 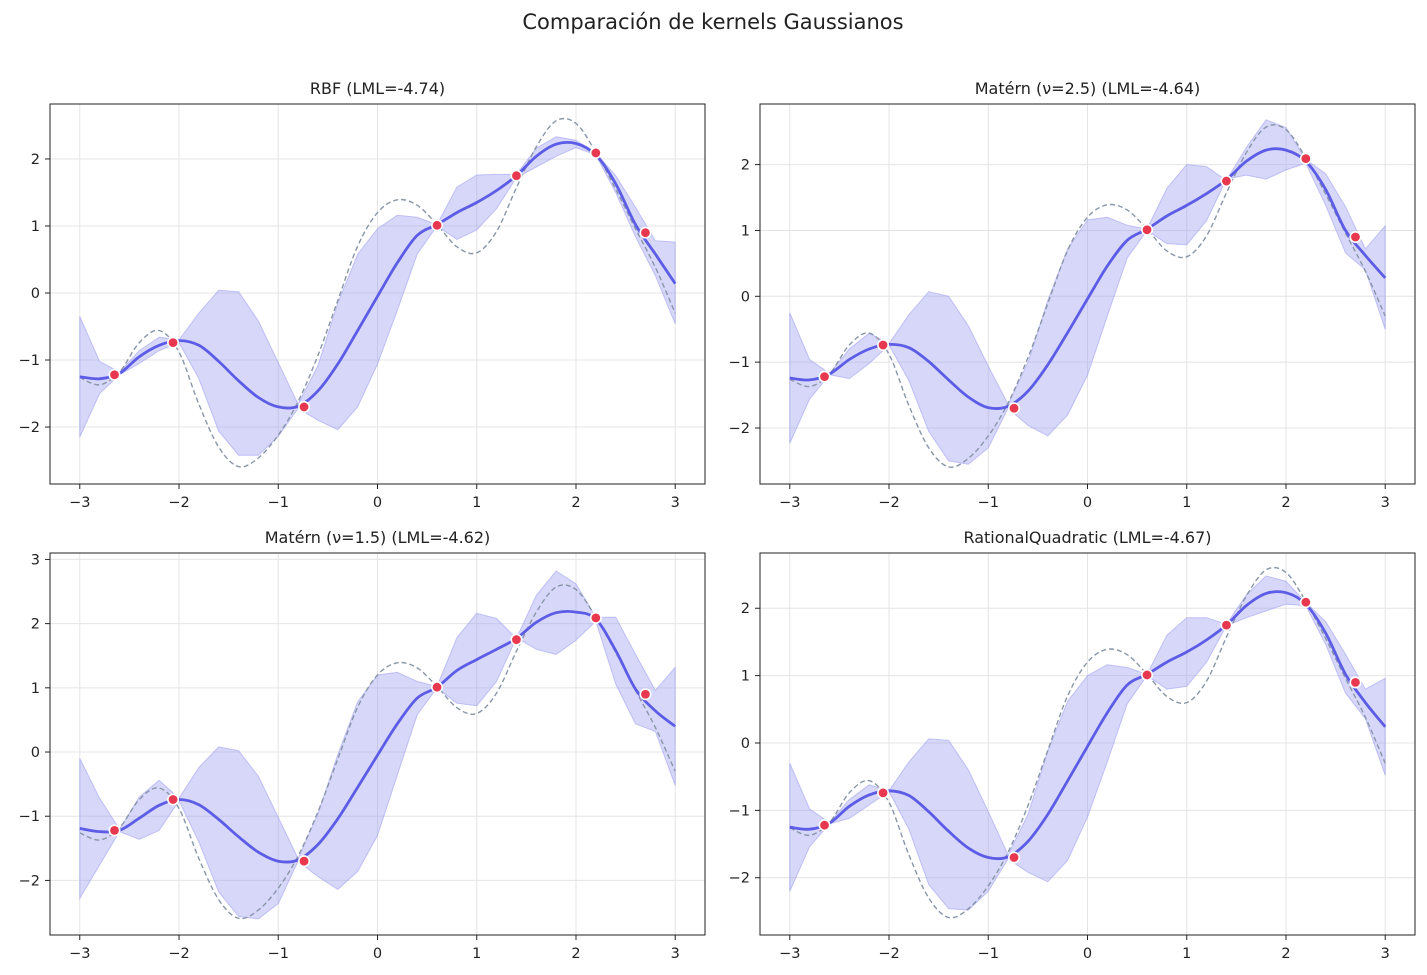 What do you see at coordinates (1087, 537) in the screenshot?
I see `subplot-title: RationalQuadratic (LML=-4.67)` at bounding box center [1087, 537].